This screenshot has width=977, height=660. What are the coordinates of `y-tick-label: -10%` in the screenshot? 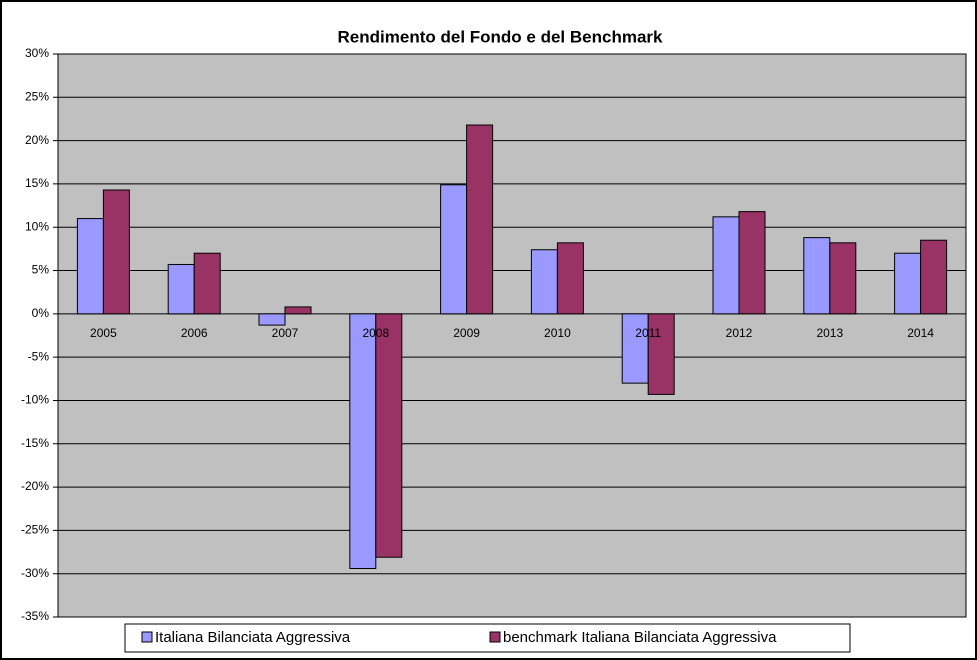 It's located at (35, 400).